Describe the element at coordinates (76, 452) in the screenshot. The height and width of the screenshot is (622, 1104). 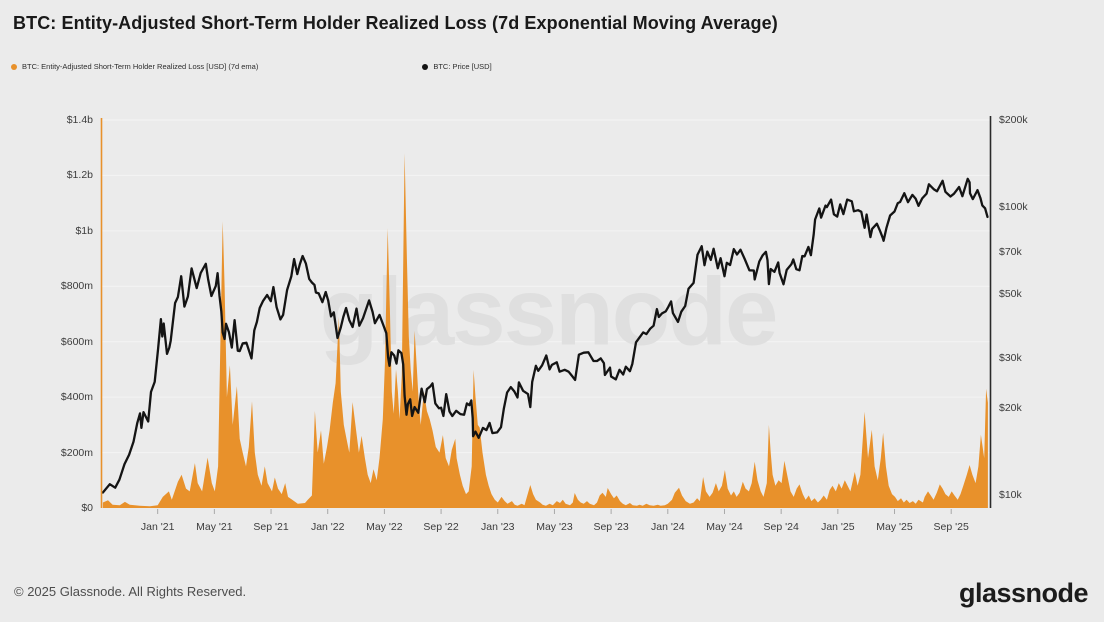
I see `y-left-tick-label: $200m` at that location.